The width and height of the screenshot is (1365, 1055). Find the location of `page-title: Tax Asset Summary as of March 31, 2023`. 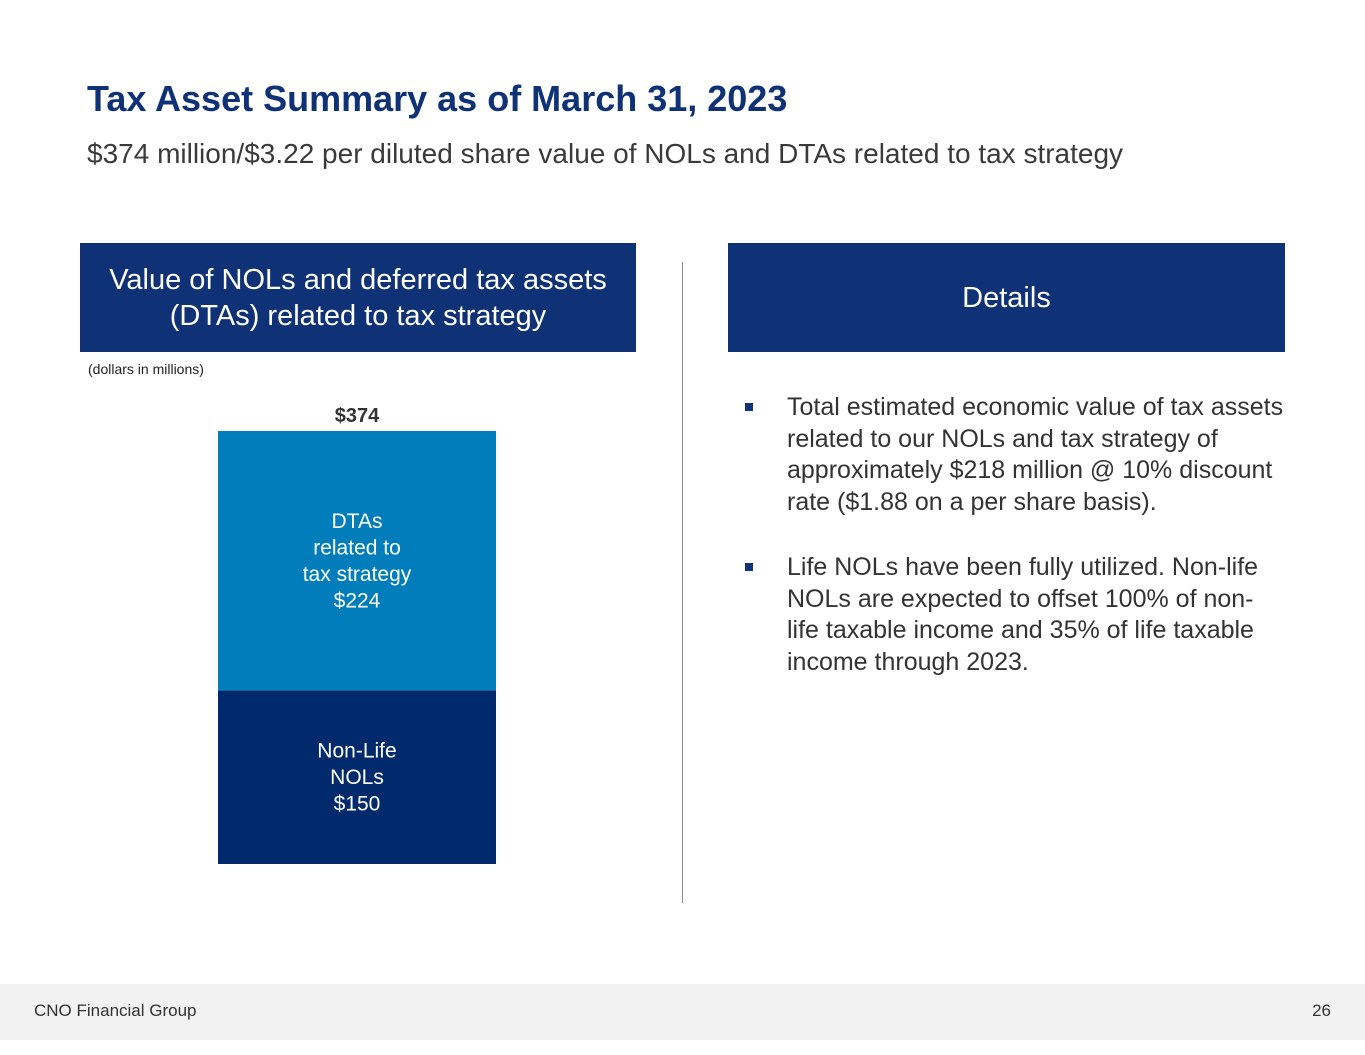

page-title: Tax Asset Summary as of March 31, 2023 is located at coordinates (437, 98).